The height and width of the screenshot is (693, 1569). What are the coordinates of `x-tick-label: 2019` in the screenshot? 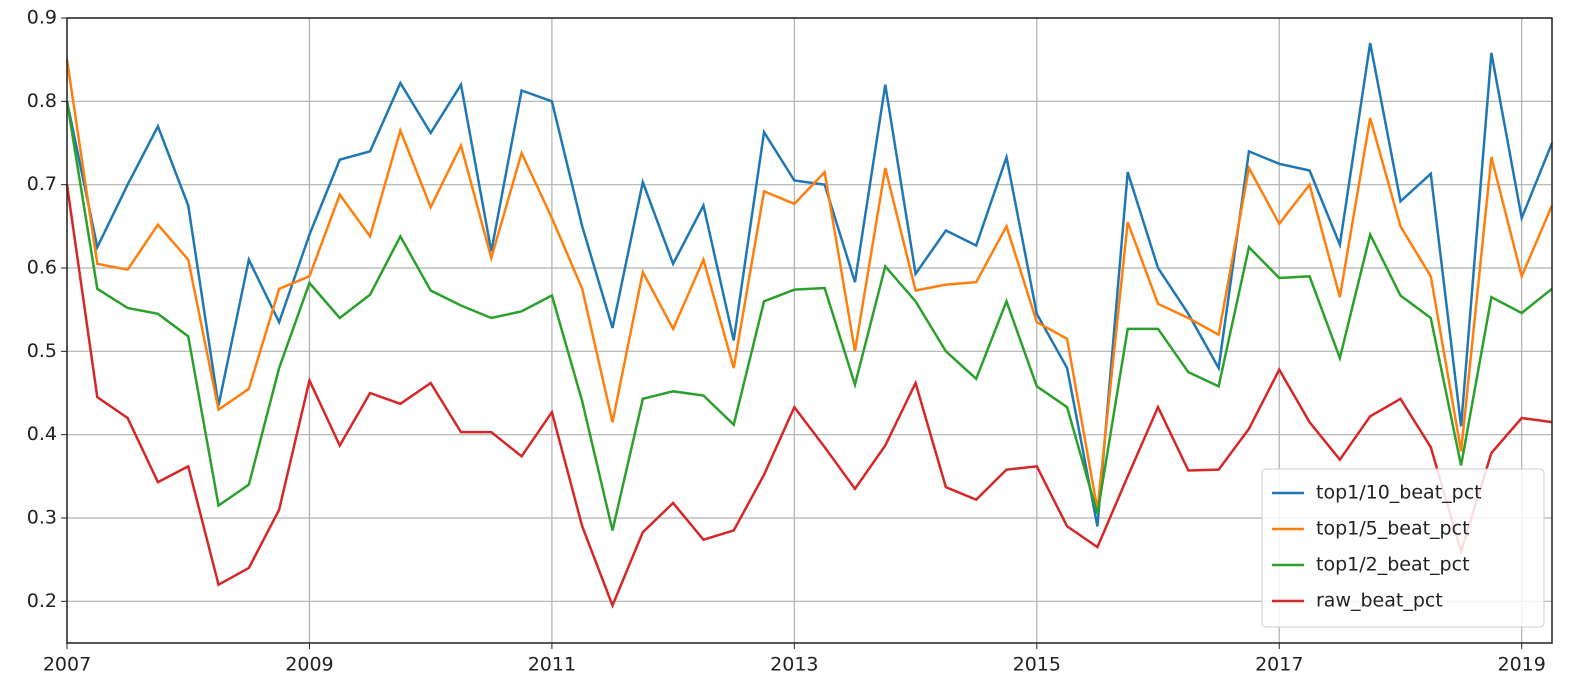 It's located at (1522, 665).